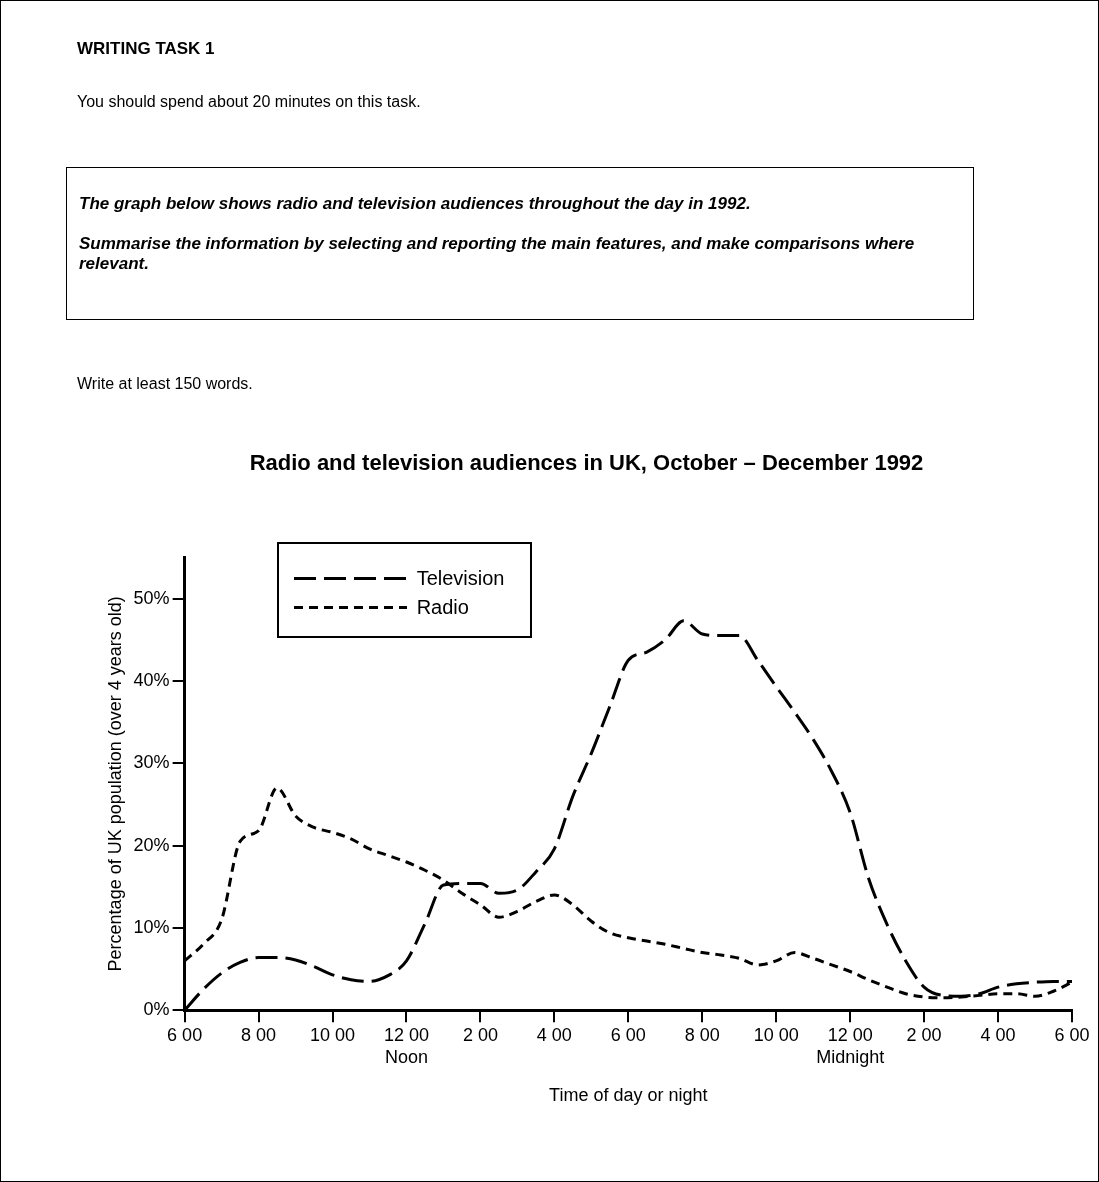  What do you see at coordinates (151, 679) in the screenshot?
I see `y-tick-label: 40%` at bounding box center [151, 679].